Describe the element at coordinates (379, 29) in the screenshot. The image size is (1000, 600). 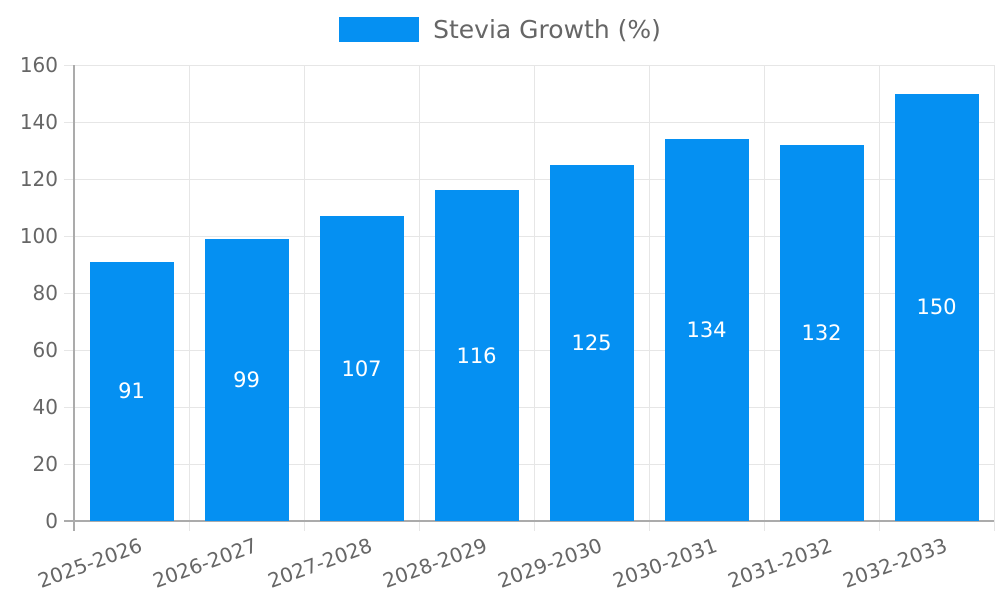
I see `legend-swatch` at that location.